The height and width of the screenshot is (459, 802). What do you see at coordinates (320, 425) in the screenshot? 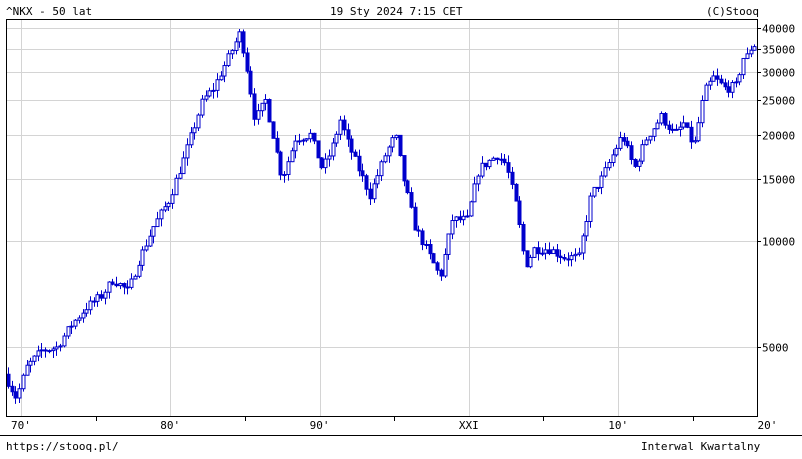
I see `x-tick-label: 90'` at bounding box center [320, 425].